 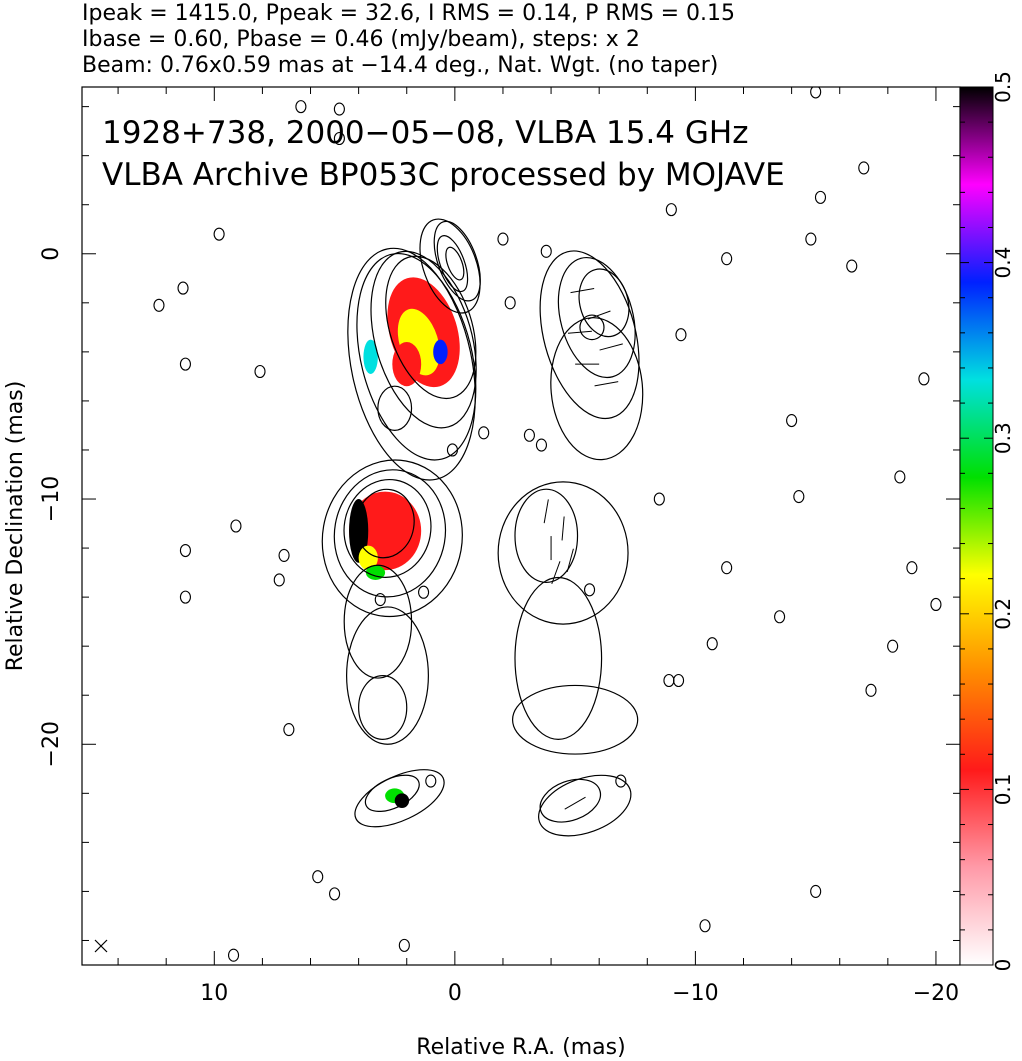 I want to click on x-axis-label: Relative R.A. (mas), so click(x=520, y=1047).